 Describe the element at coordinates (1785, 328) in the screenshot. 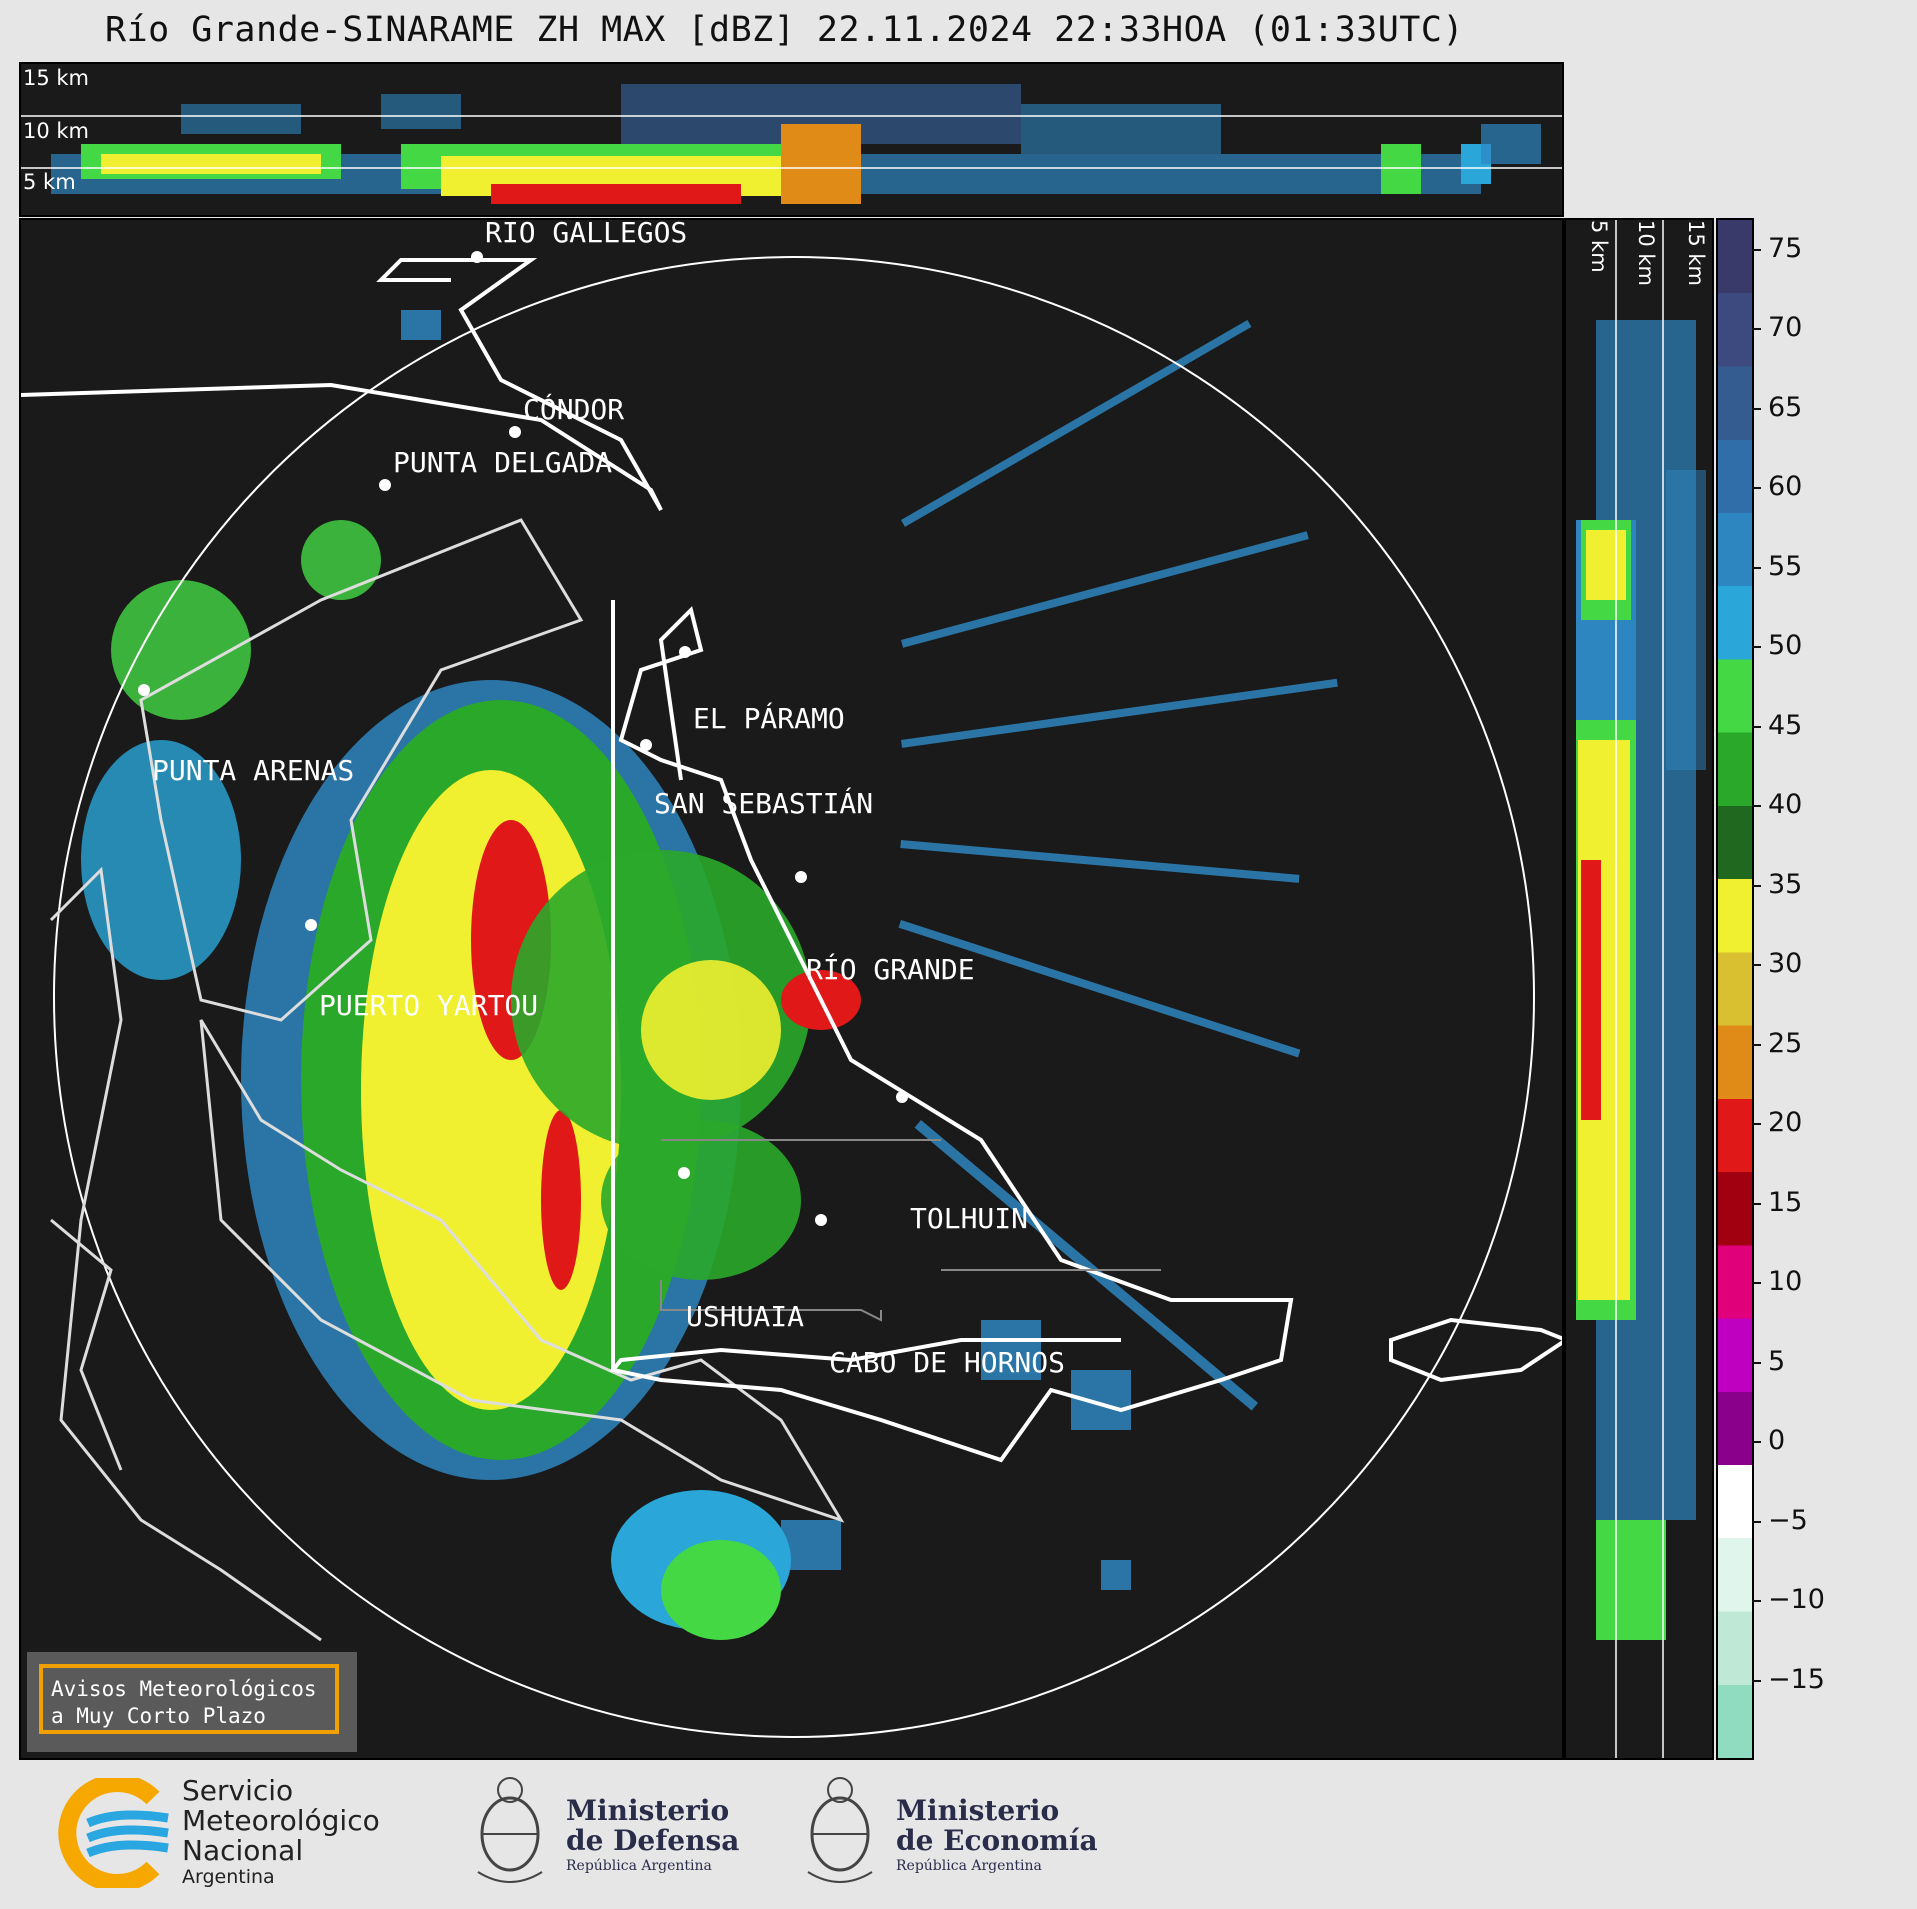

I see `colorbar-tick-label: 70` at that location.